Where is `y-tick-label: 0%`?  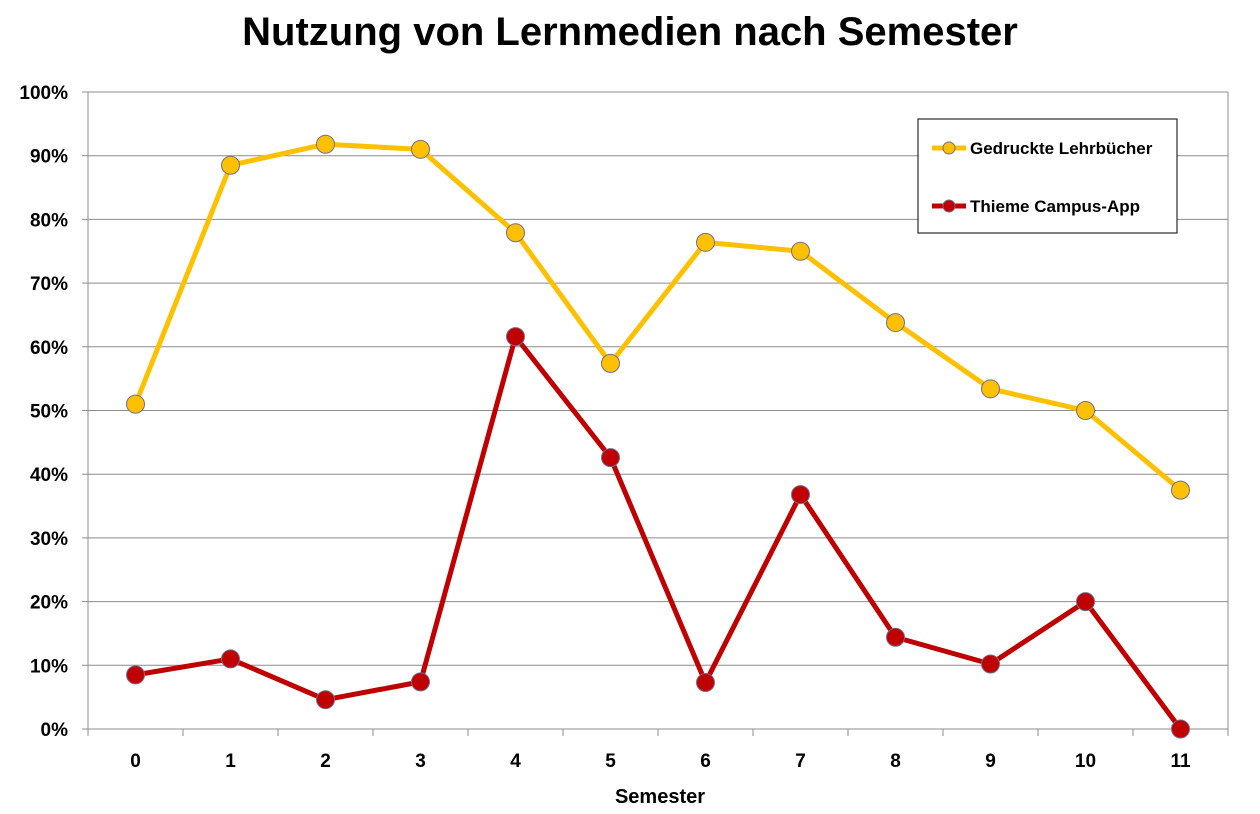
y-tick-label: 0% is located at coordinates (55, 730).